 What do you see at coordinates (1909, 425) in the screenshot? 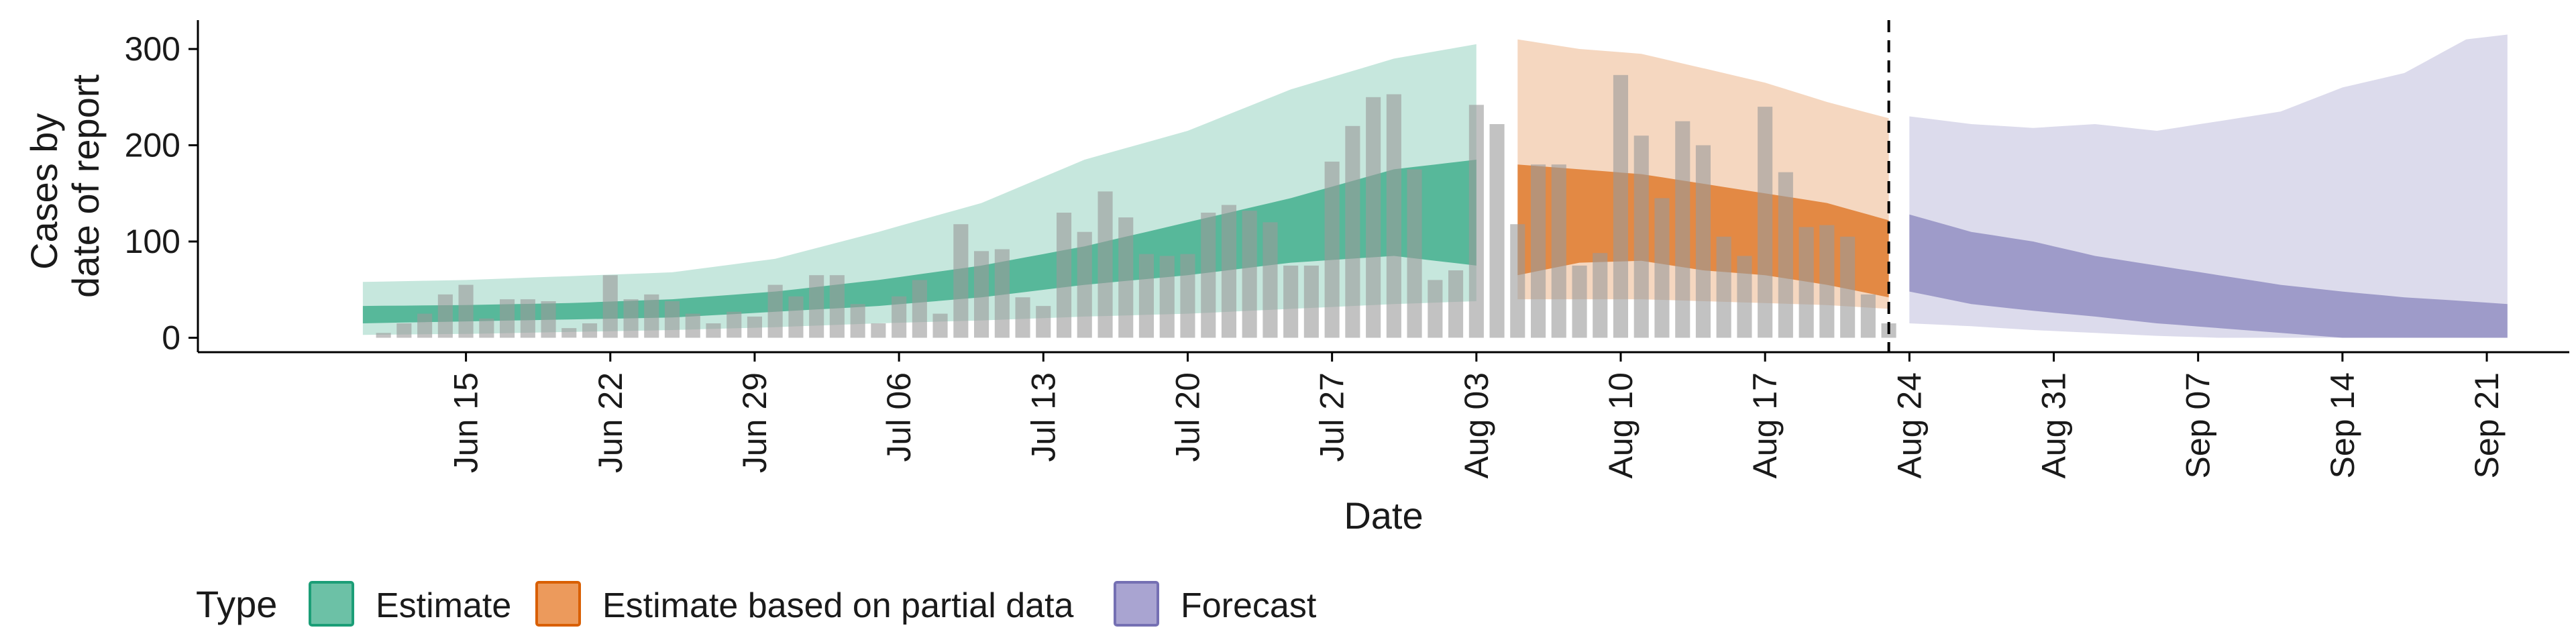
I see `x-tick-label: Aug 24` at bounding box center [1909, 425].